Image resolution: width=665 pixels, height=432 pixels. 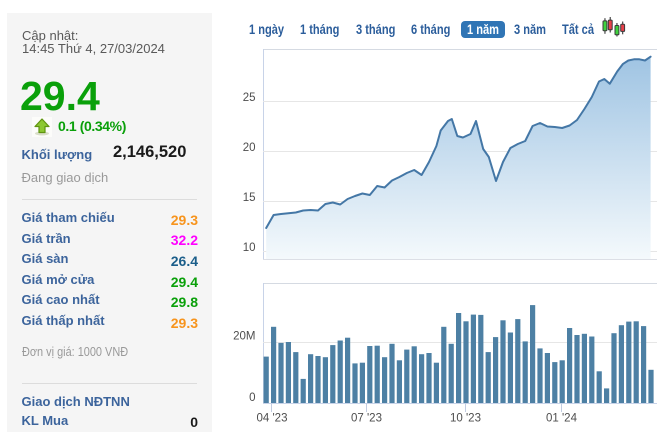 What do you see at coordinates (562, 419) in the screenshot?
I see `svg-text: 01 '24` at bounding box center [562, 419].